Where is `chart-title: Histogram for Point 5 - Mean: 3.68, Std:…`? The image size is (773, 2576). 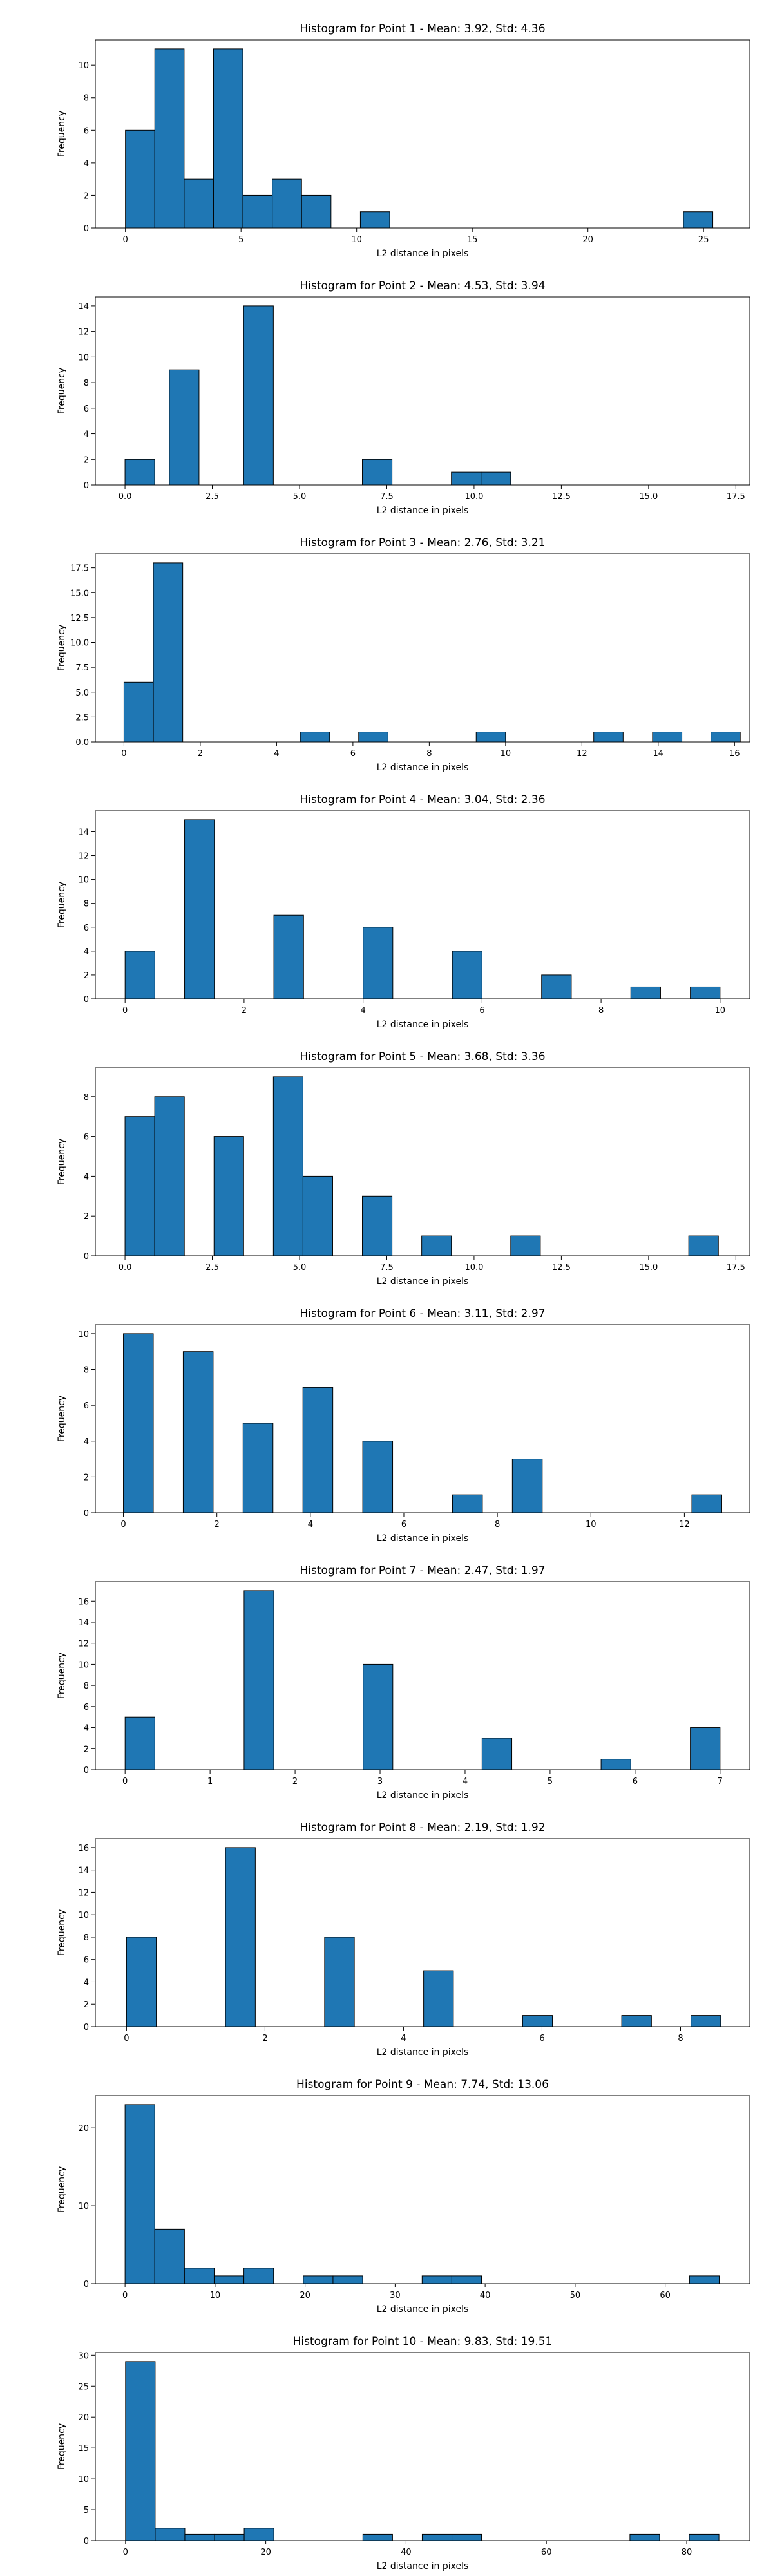
chart-title: Histogram for Point 5 - Mean: 3.68, Std:… is located at coordinates (422, 1057).